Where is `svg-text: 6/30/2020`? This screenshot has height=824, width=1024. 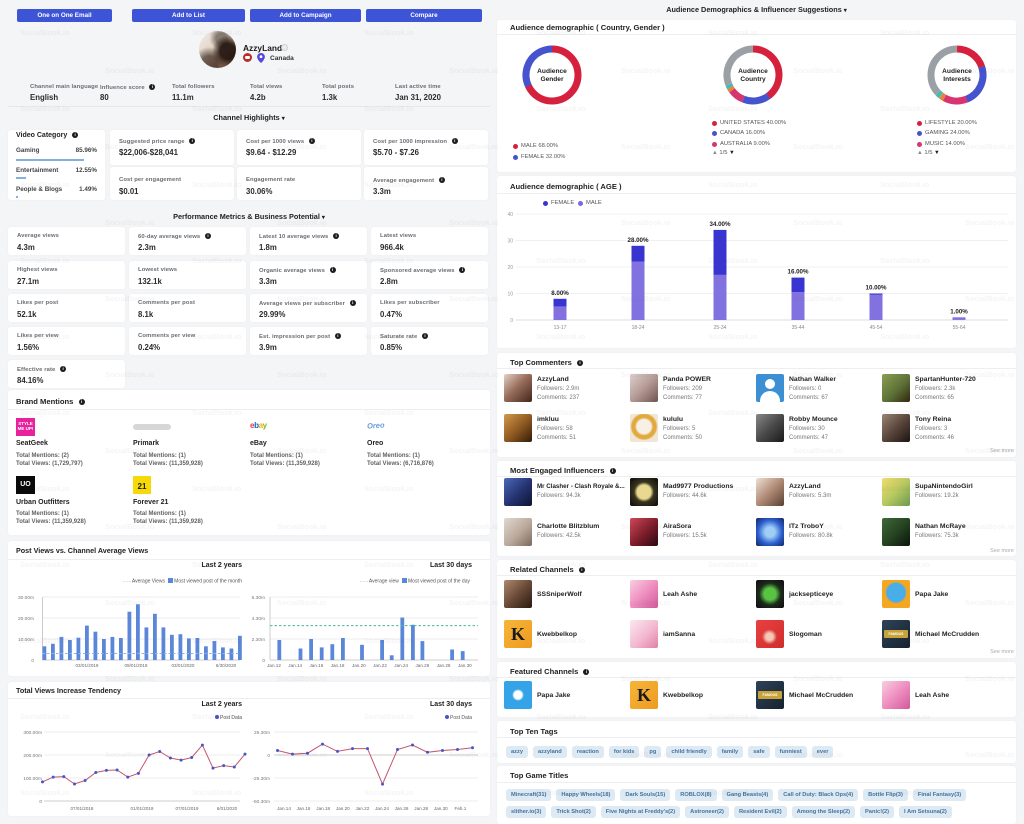
svg-text: 6/30/2020 is located at coordinates (226, 665).